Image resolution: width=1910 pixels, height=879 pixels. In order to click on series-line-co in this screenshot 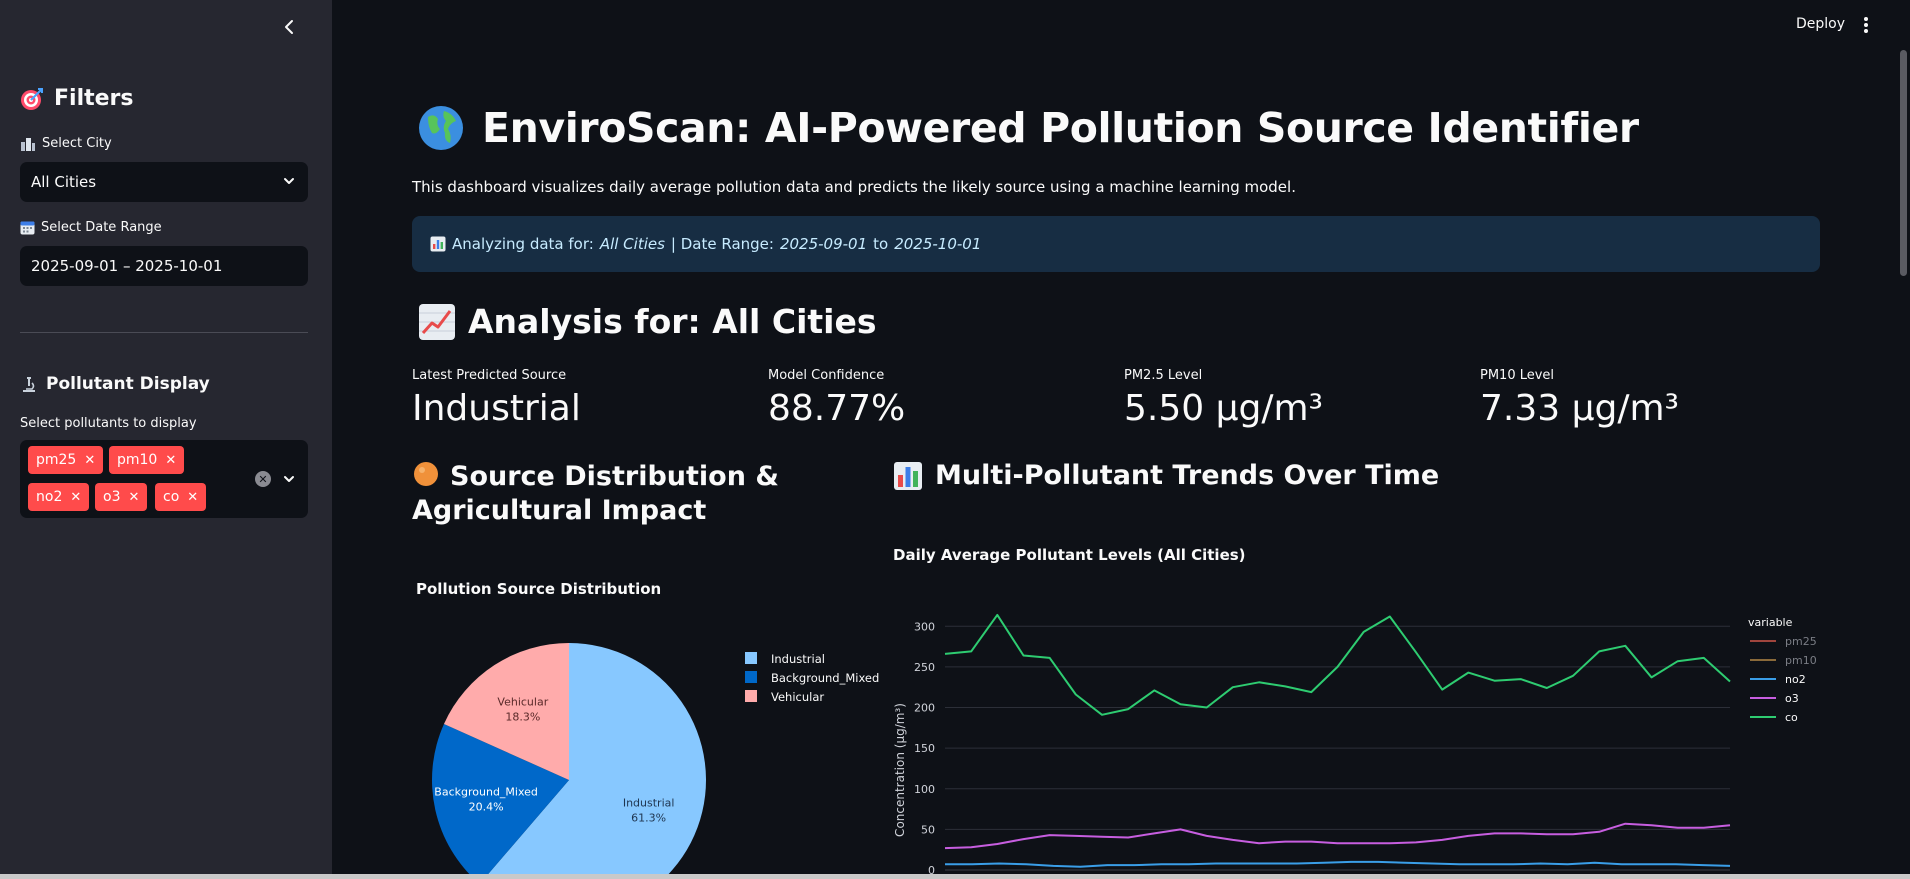, I will do `click(1337, 664)`.